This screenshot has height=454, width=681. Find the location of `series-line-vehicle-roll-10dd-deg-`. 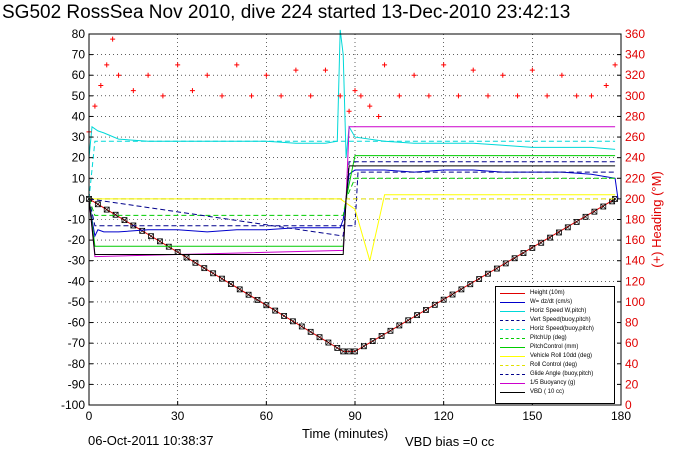

series-line-vehicle-roll-10dd-deg- is located at coordinates (352, 227).